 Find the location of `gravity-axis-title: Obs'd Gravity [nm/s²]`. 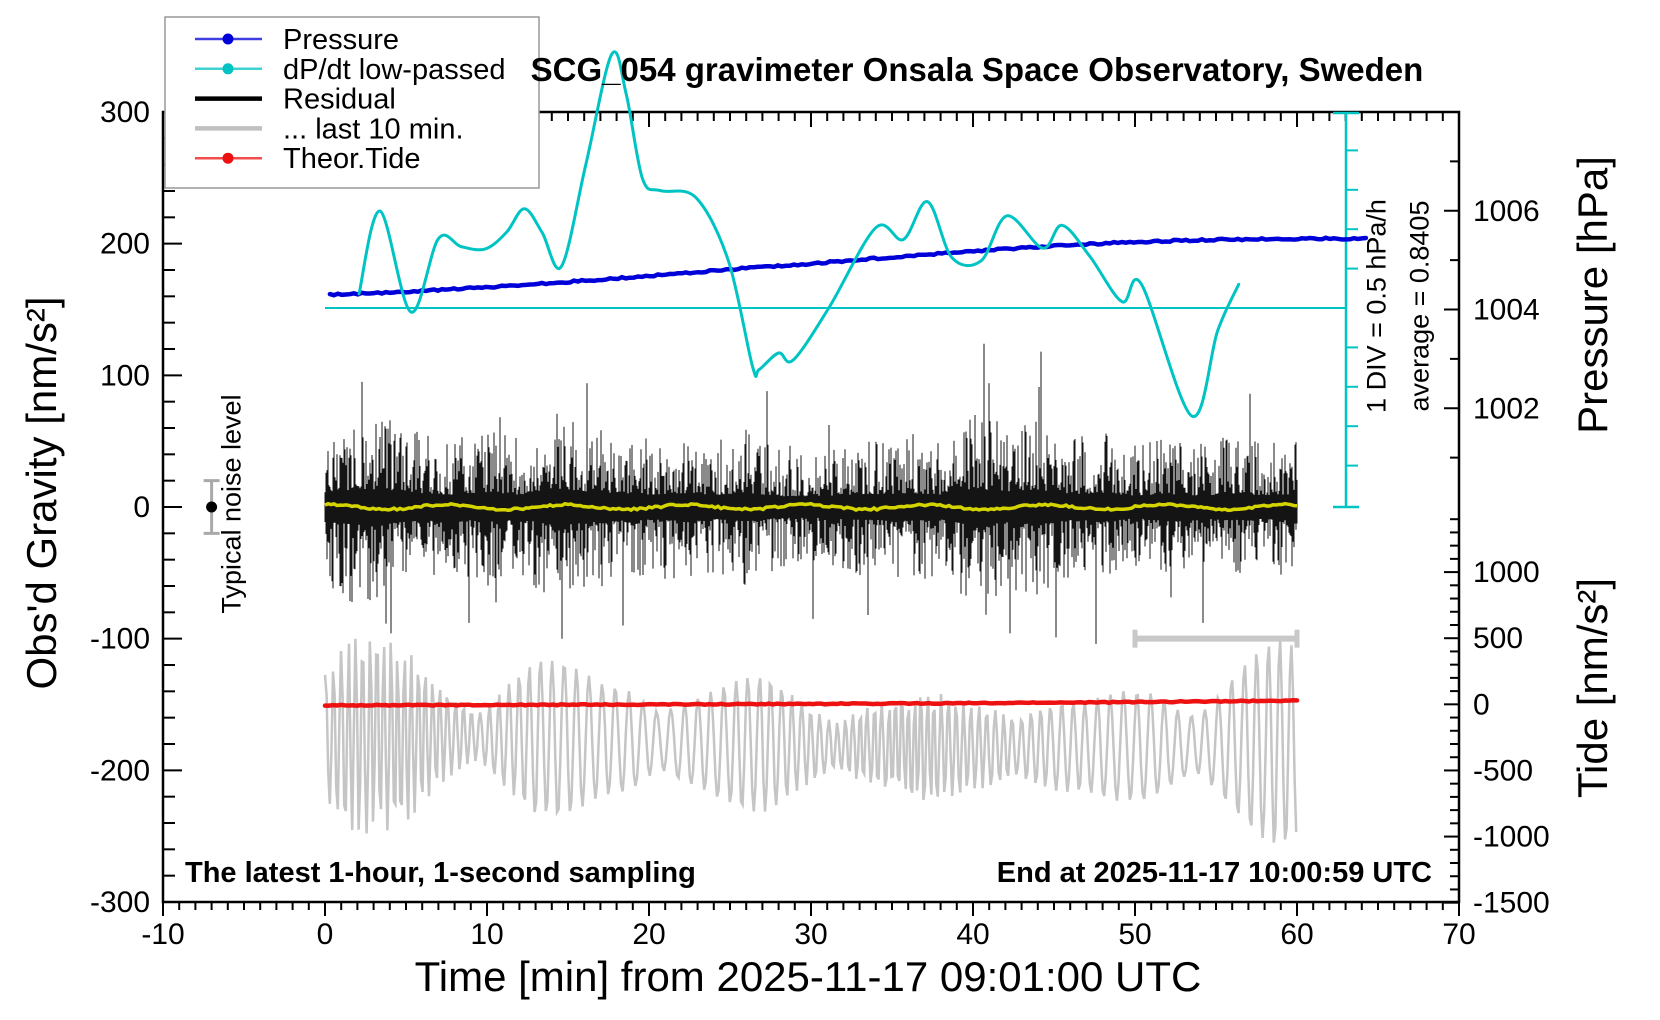

gravity-axis-title: Obs'd Gravity [nm/s²] is located at coordinates (41, 493).